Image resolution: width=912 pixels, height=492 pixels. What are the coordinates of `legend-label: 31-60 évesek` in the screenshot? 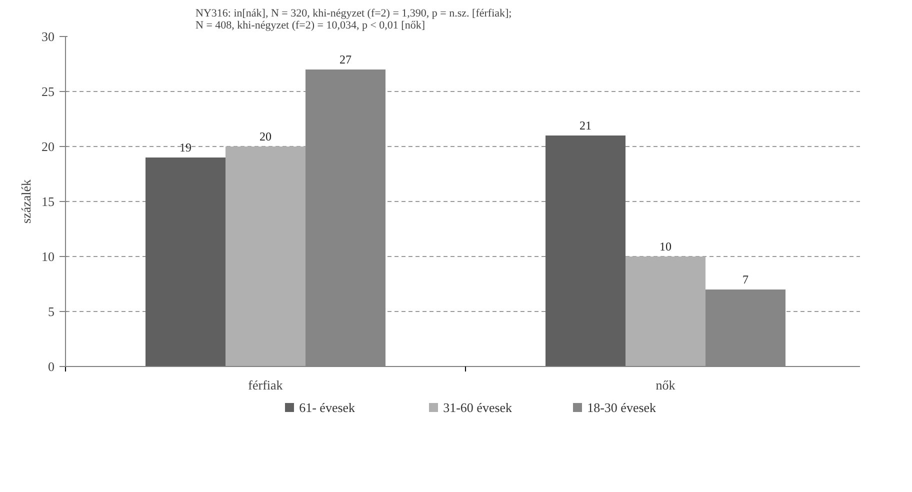 It's located at (478, 407).